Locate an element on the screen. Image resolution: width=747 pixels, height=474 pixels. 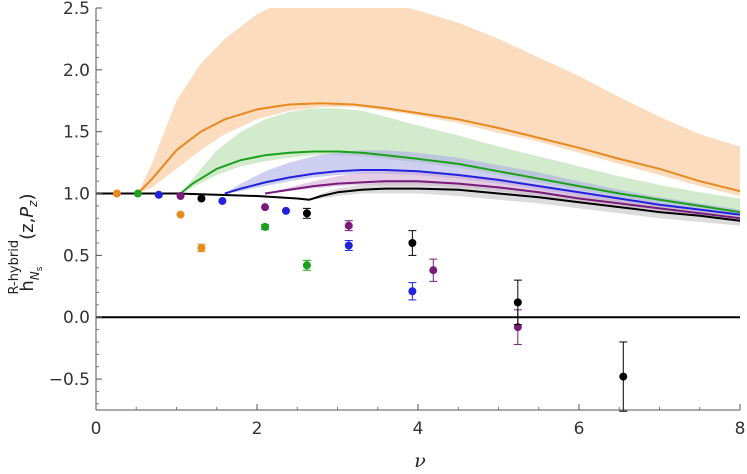
y-axis-label-sup: R-hybrid is located at coordinates (14, 267).